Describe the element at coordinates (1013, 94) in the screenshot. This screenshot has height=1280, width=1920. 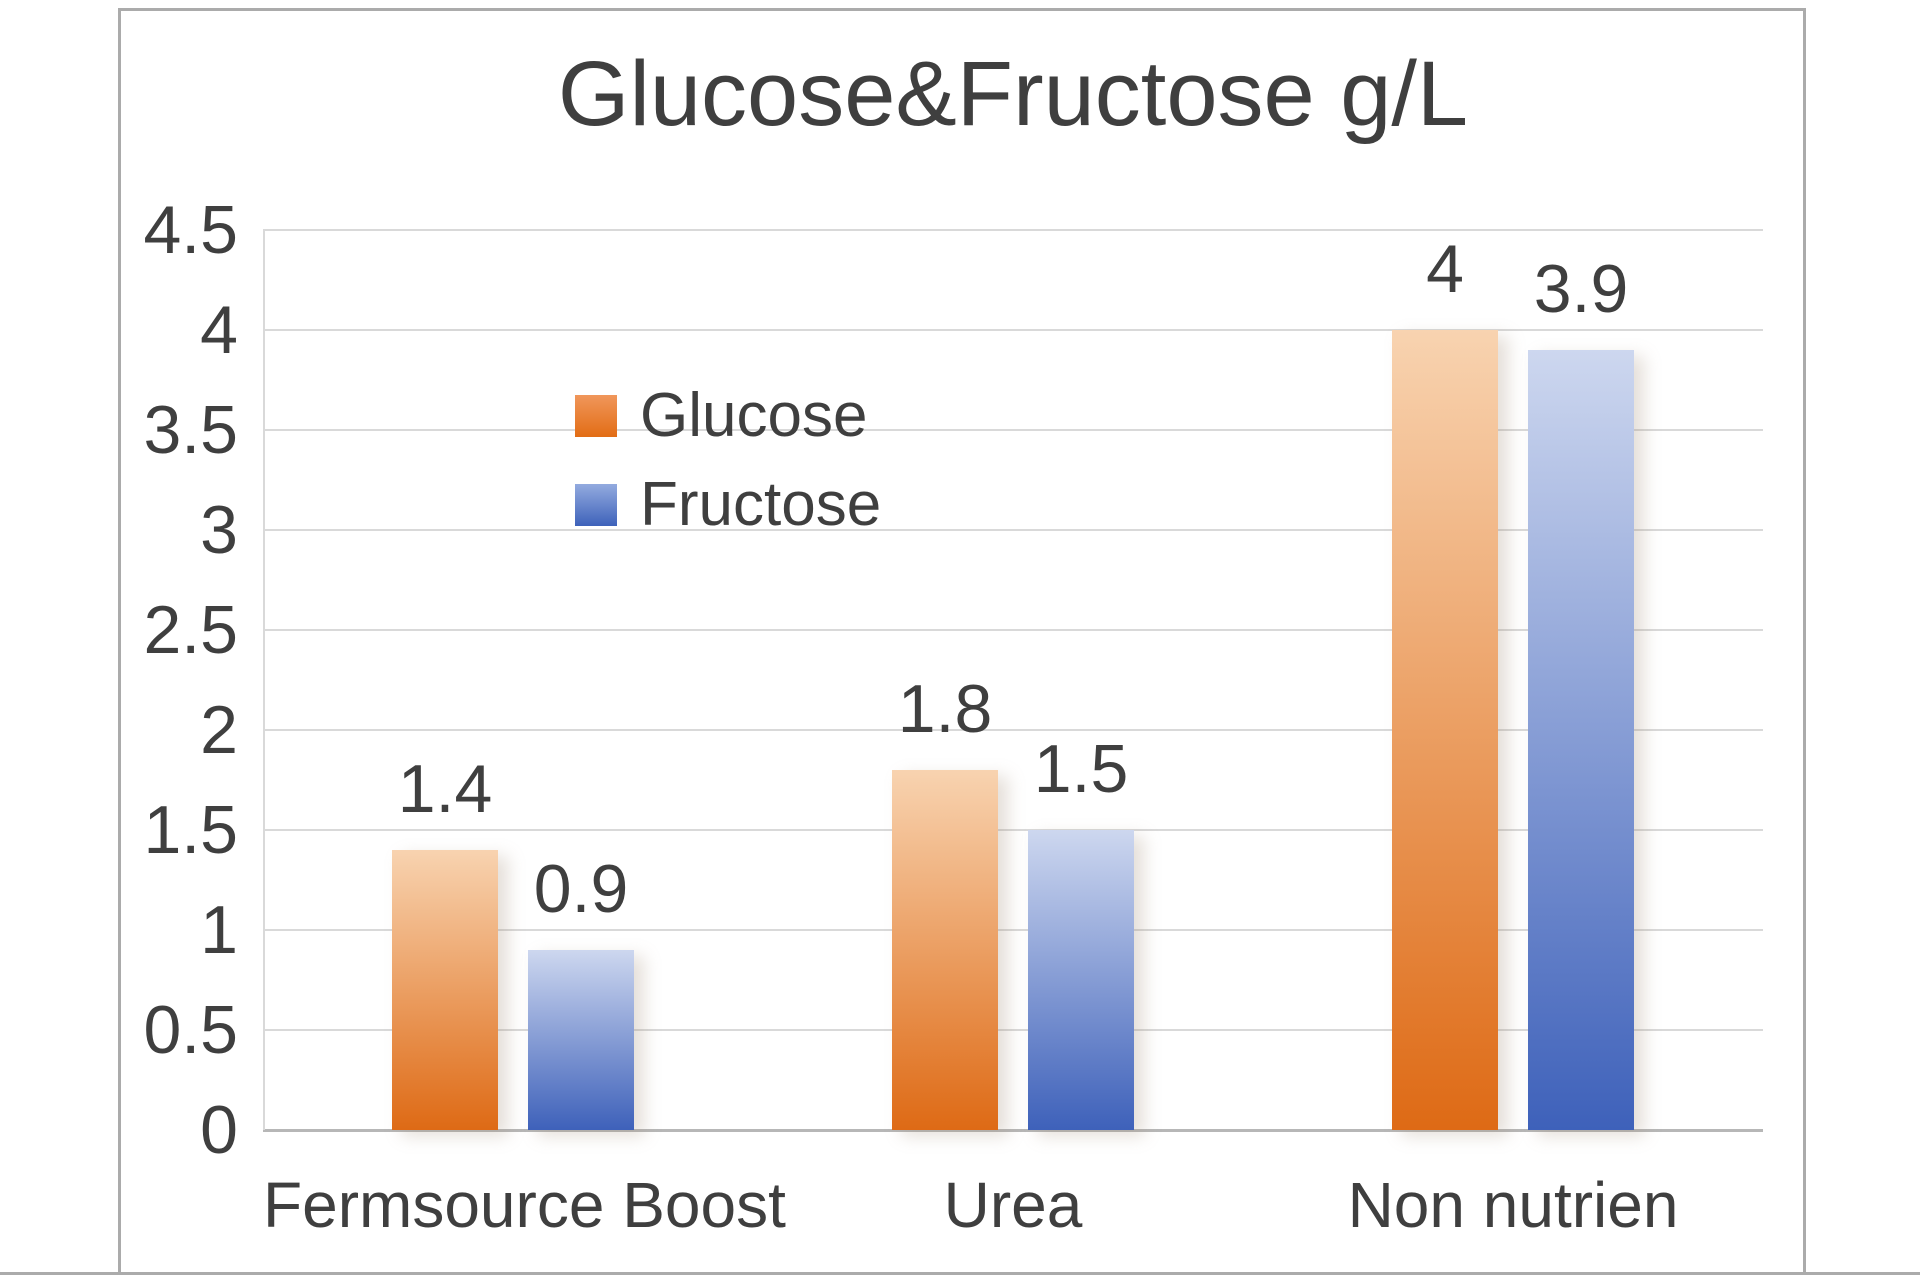
I see `chart-title: Glucose&Fructose g/L` at that location.